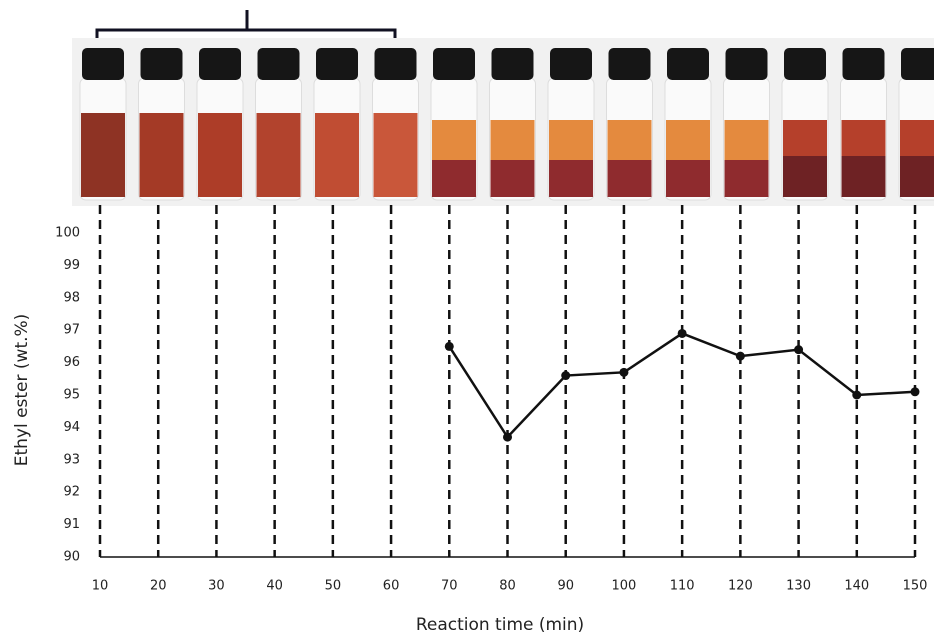  I want to click on x-tick-label: 110, so click(682, 586).